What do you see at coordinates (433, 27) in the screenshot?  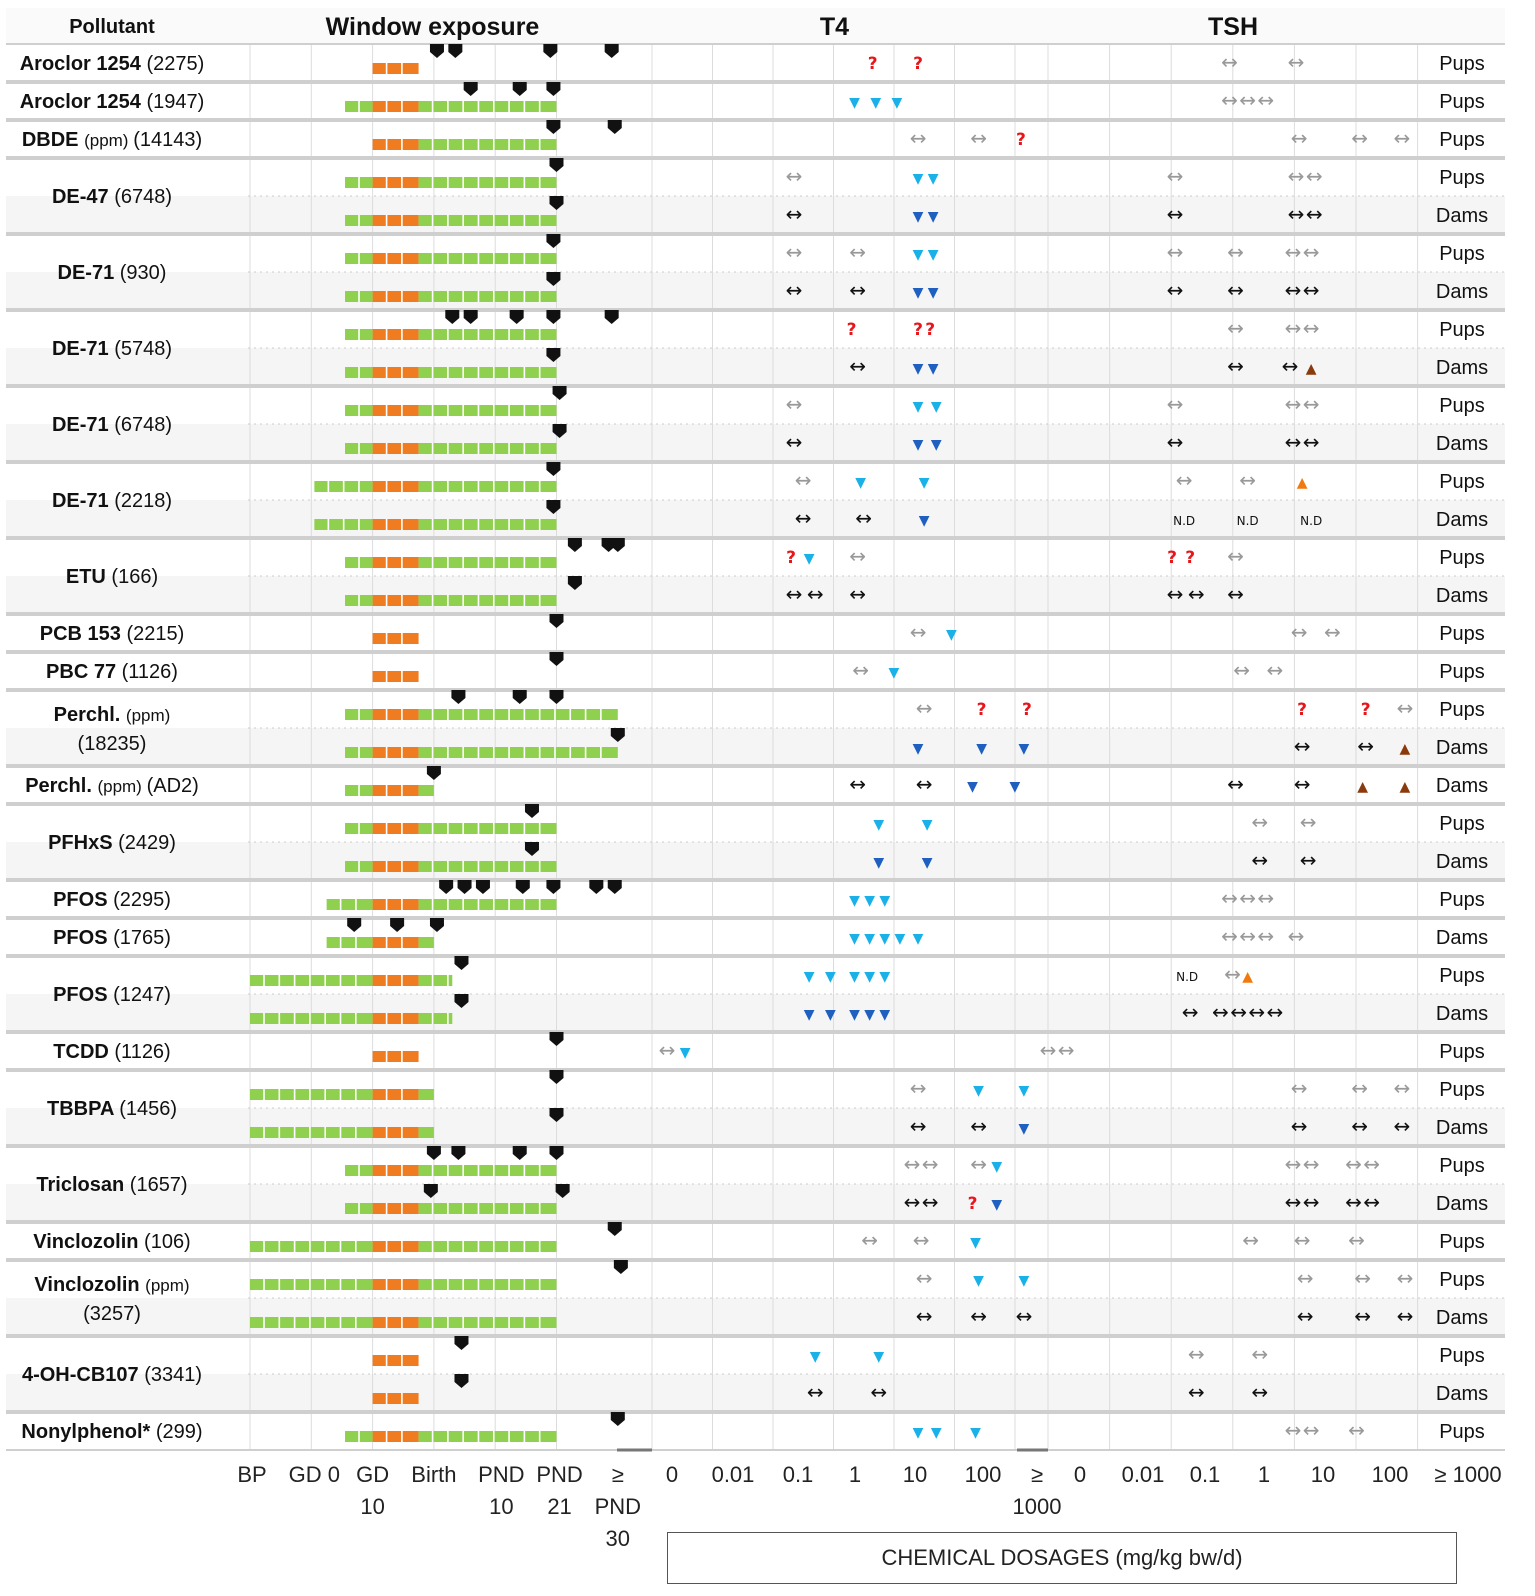 I see `window-exposure-header: Window exposure` at bounding box center [433, 27].